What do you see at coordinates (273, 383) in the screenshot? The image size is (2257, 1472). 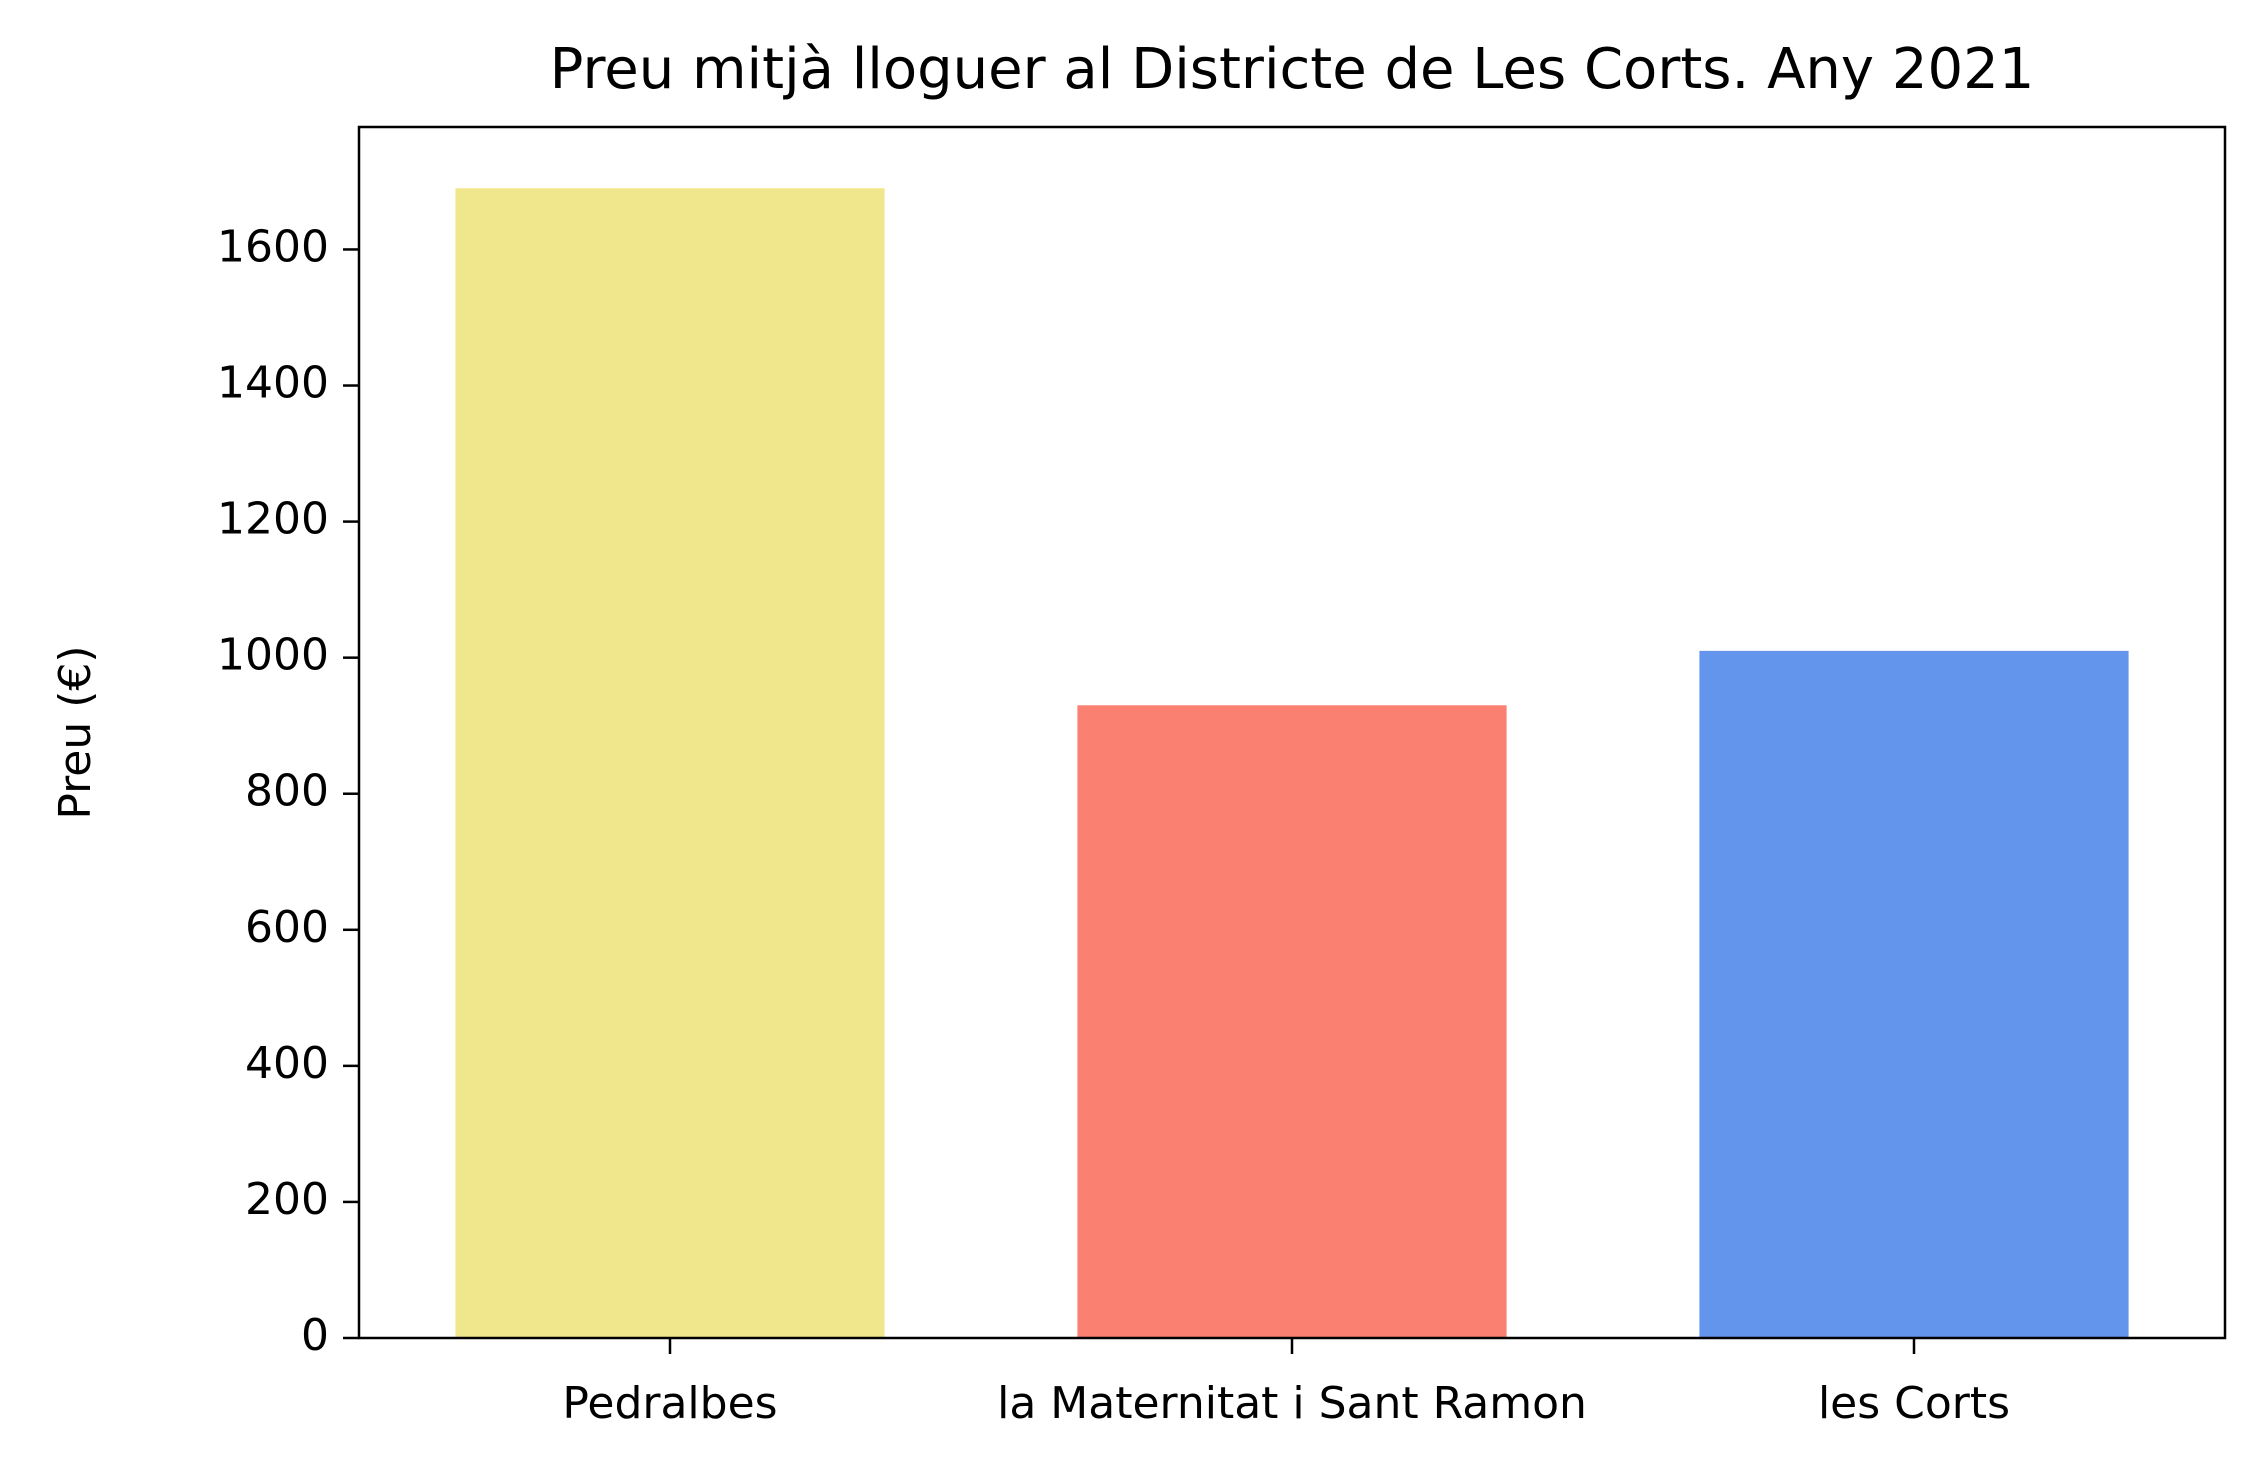 I see `y-tick-label: 1400` at bounding box center [273, 383].